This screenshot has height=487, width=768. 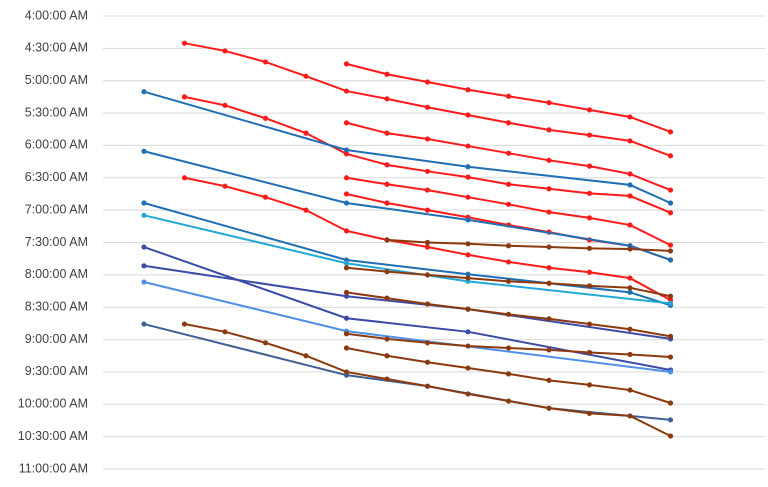 What do you see at coordinates (53, 468) in the screenshot?
I see `y-tick-label: 11:00:00 AM` at bounding box center [53, 468].